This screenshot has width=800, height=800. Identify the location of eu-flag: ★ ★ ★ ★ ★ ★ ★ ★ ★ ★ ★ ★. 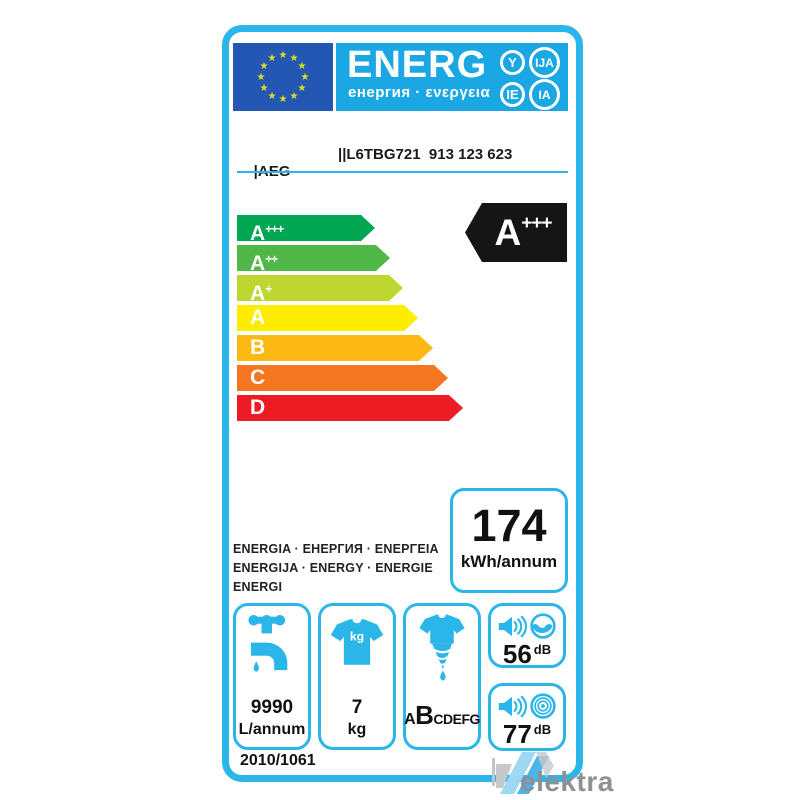
(283, 77).